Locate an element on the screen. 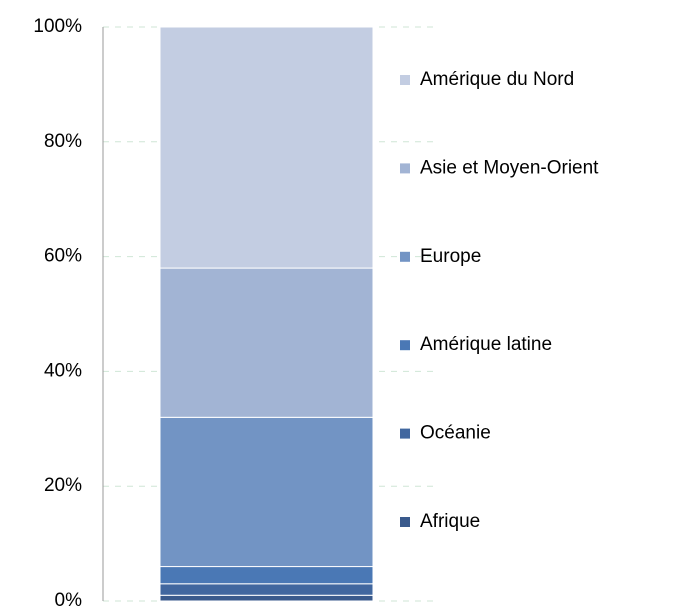  y-tick-label: 80% is located at coordinates (63, 141).